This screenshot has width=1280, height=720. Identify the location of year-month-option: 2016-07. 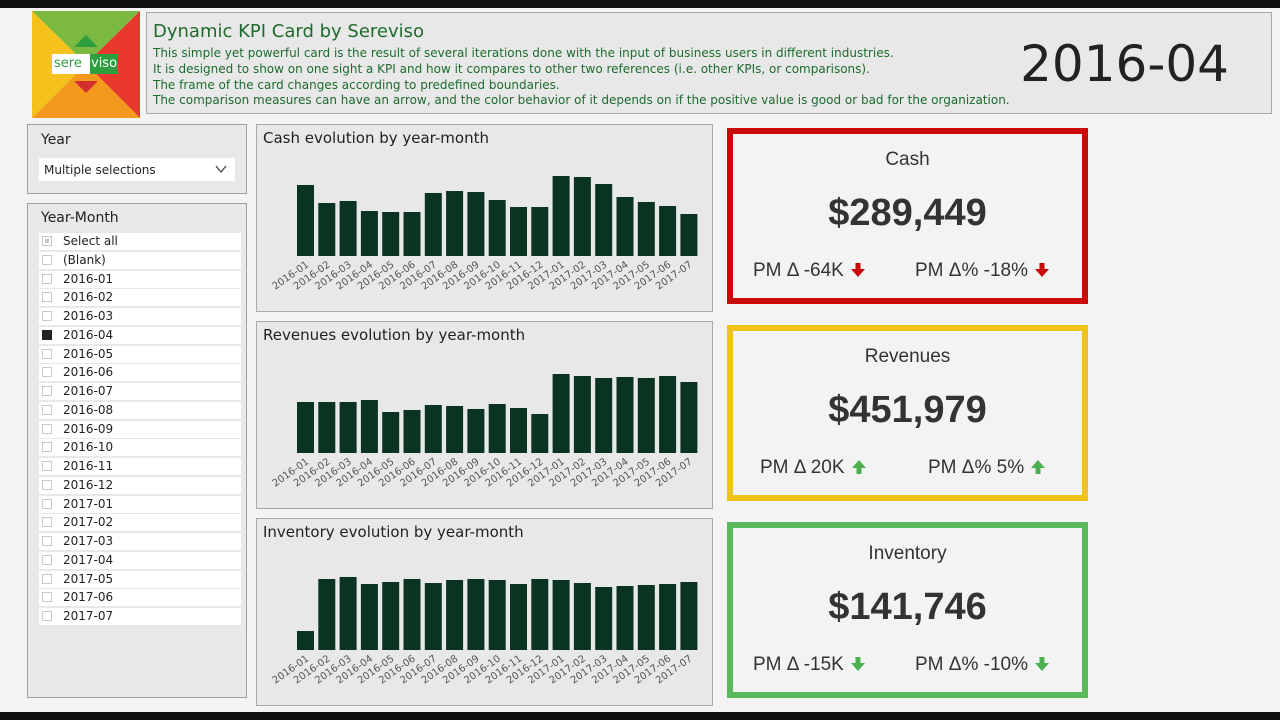
(140, 391).